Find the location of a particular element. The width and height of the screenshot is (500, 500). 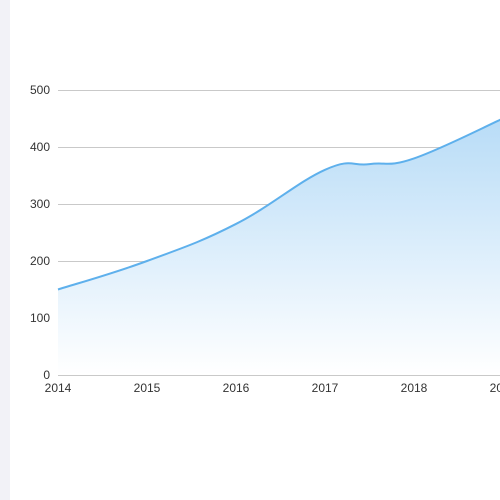

x-tick-label: 2017 is located at coordinates (325, 388).